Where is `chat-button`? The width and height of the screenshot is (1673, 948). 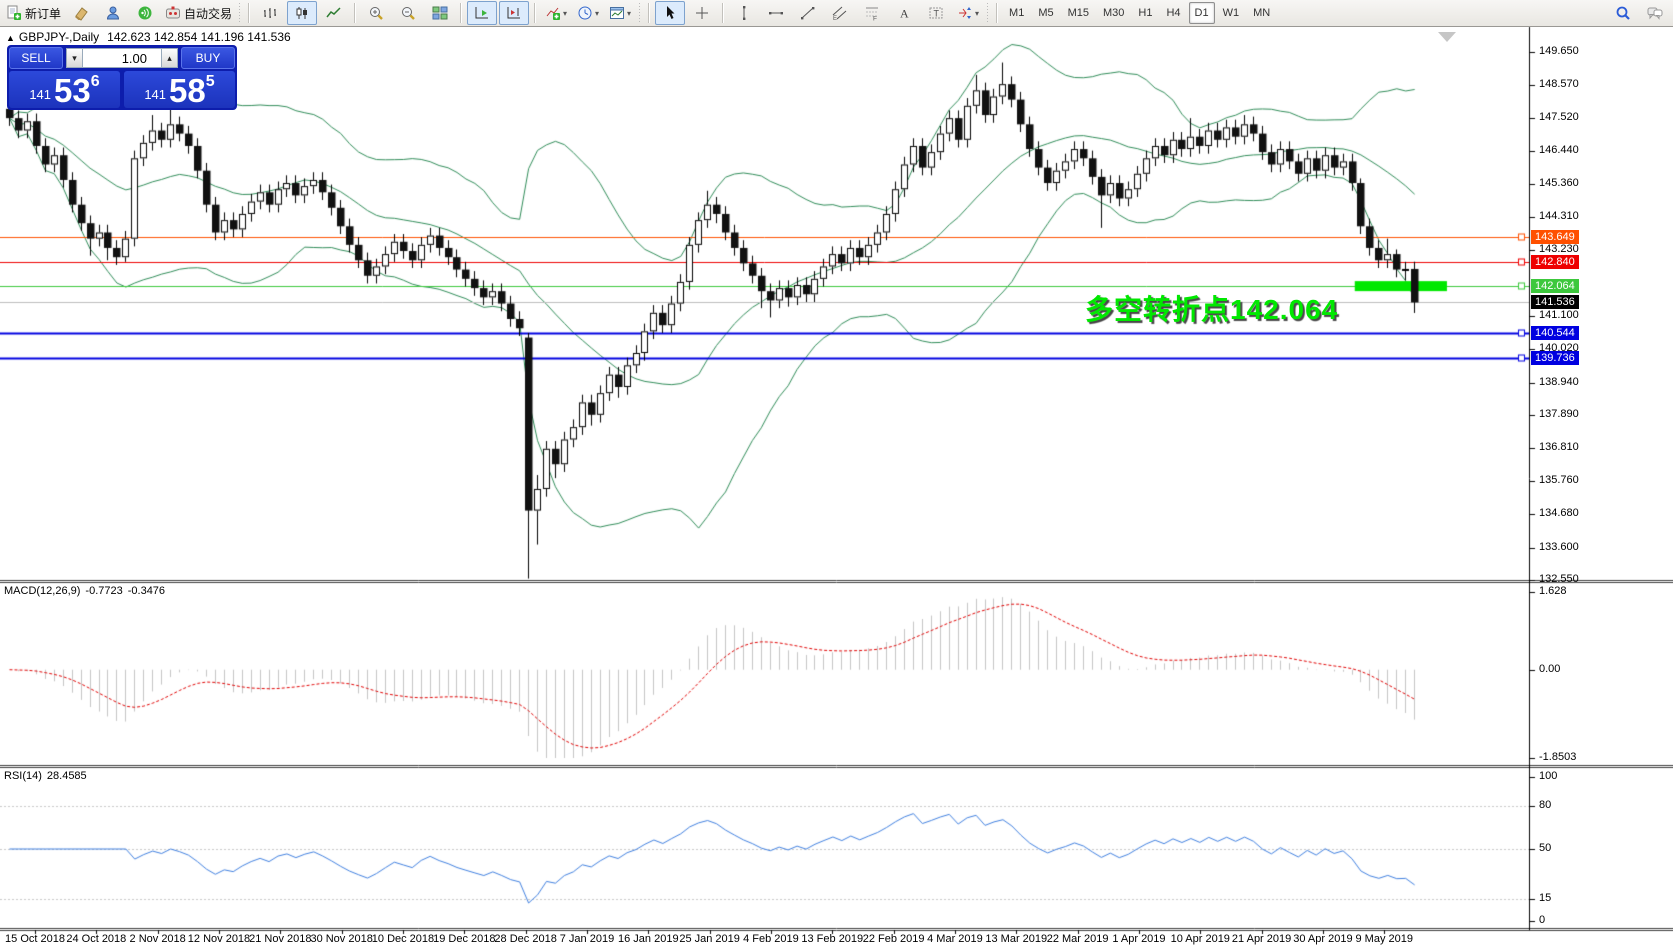 chat-button is located at coordinates (1655, 13).